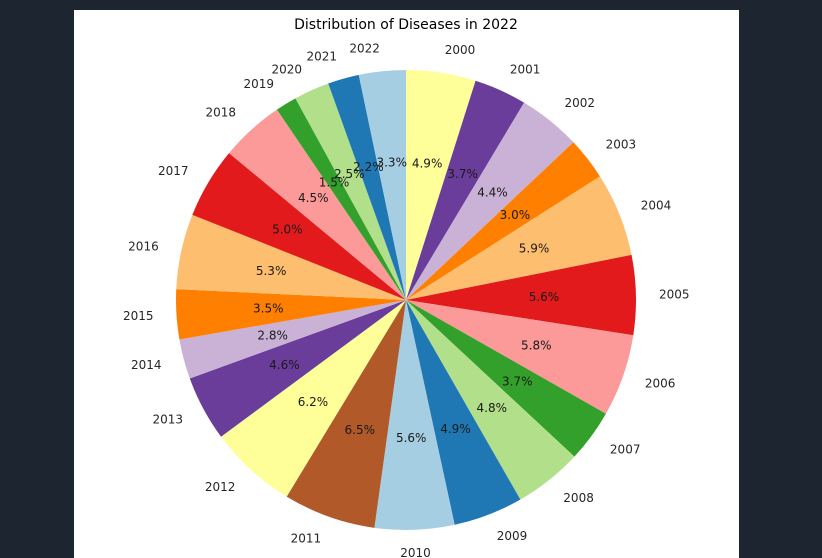 The image size is (822, 558). I want to click on slice-category-label: 2012, so click(220, 487).